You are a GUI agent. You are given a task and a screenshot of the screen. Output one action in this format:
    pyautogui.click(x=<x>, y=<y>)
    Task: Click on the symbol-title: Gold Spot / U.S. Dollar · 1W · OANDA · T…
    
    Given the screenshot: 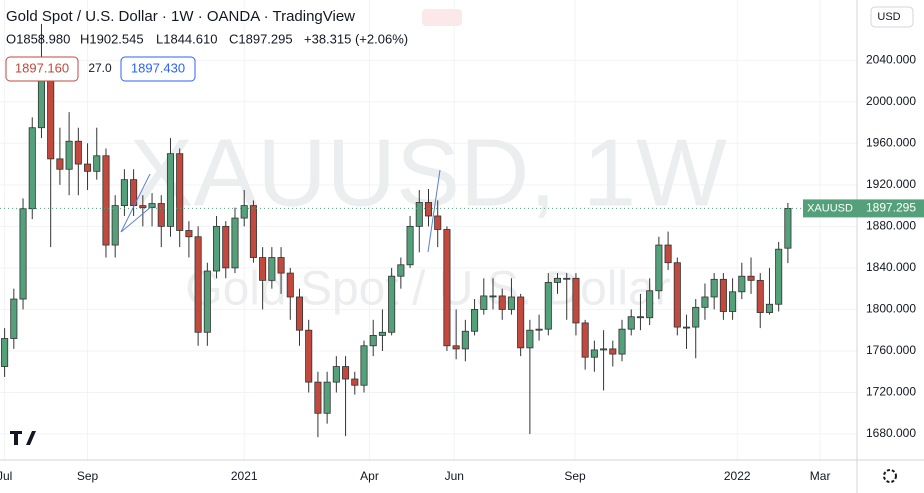 What is the action you would take?
    pyautogui.click(x=180, y=16)
    